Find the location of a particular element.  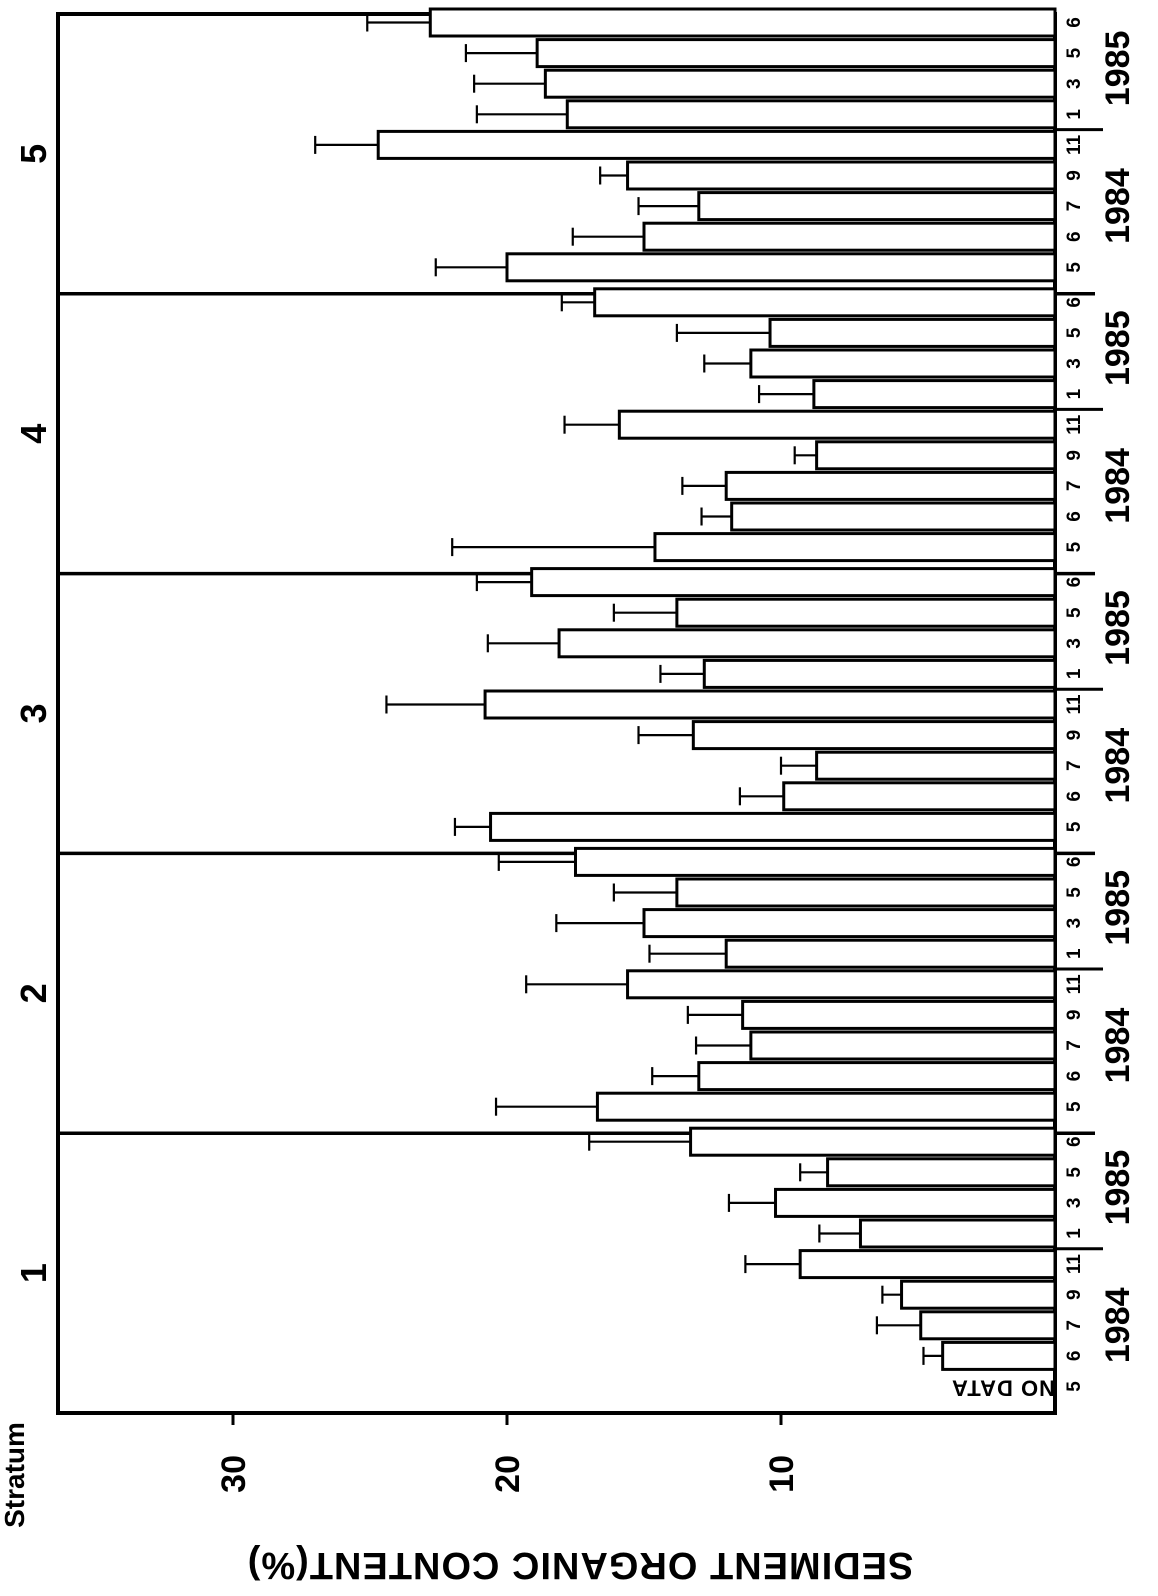

no-data-label: NO DATA is located at coordinates (1003, 1388).